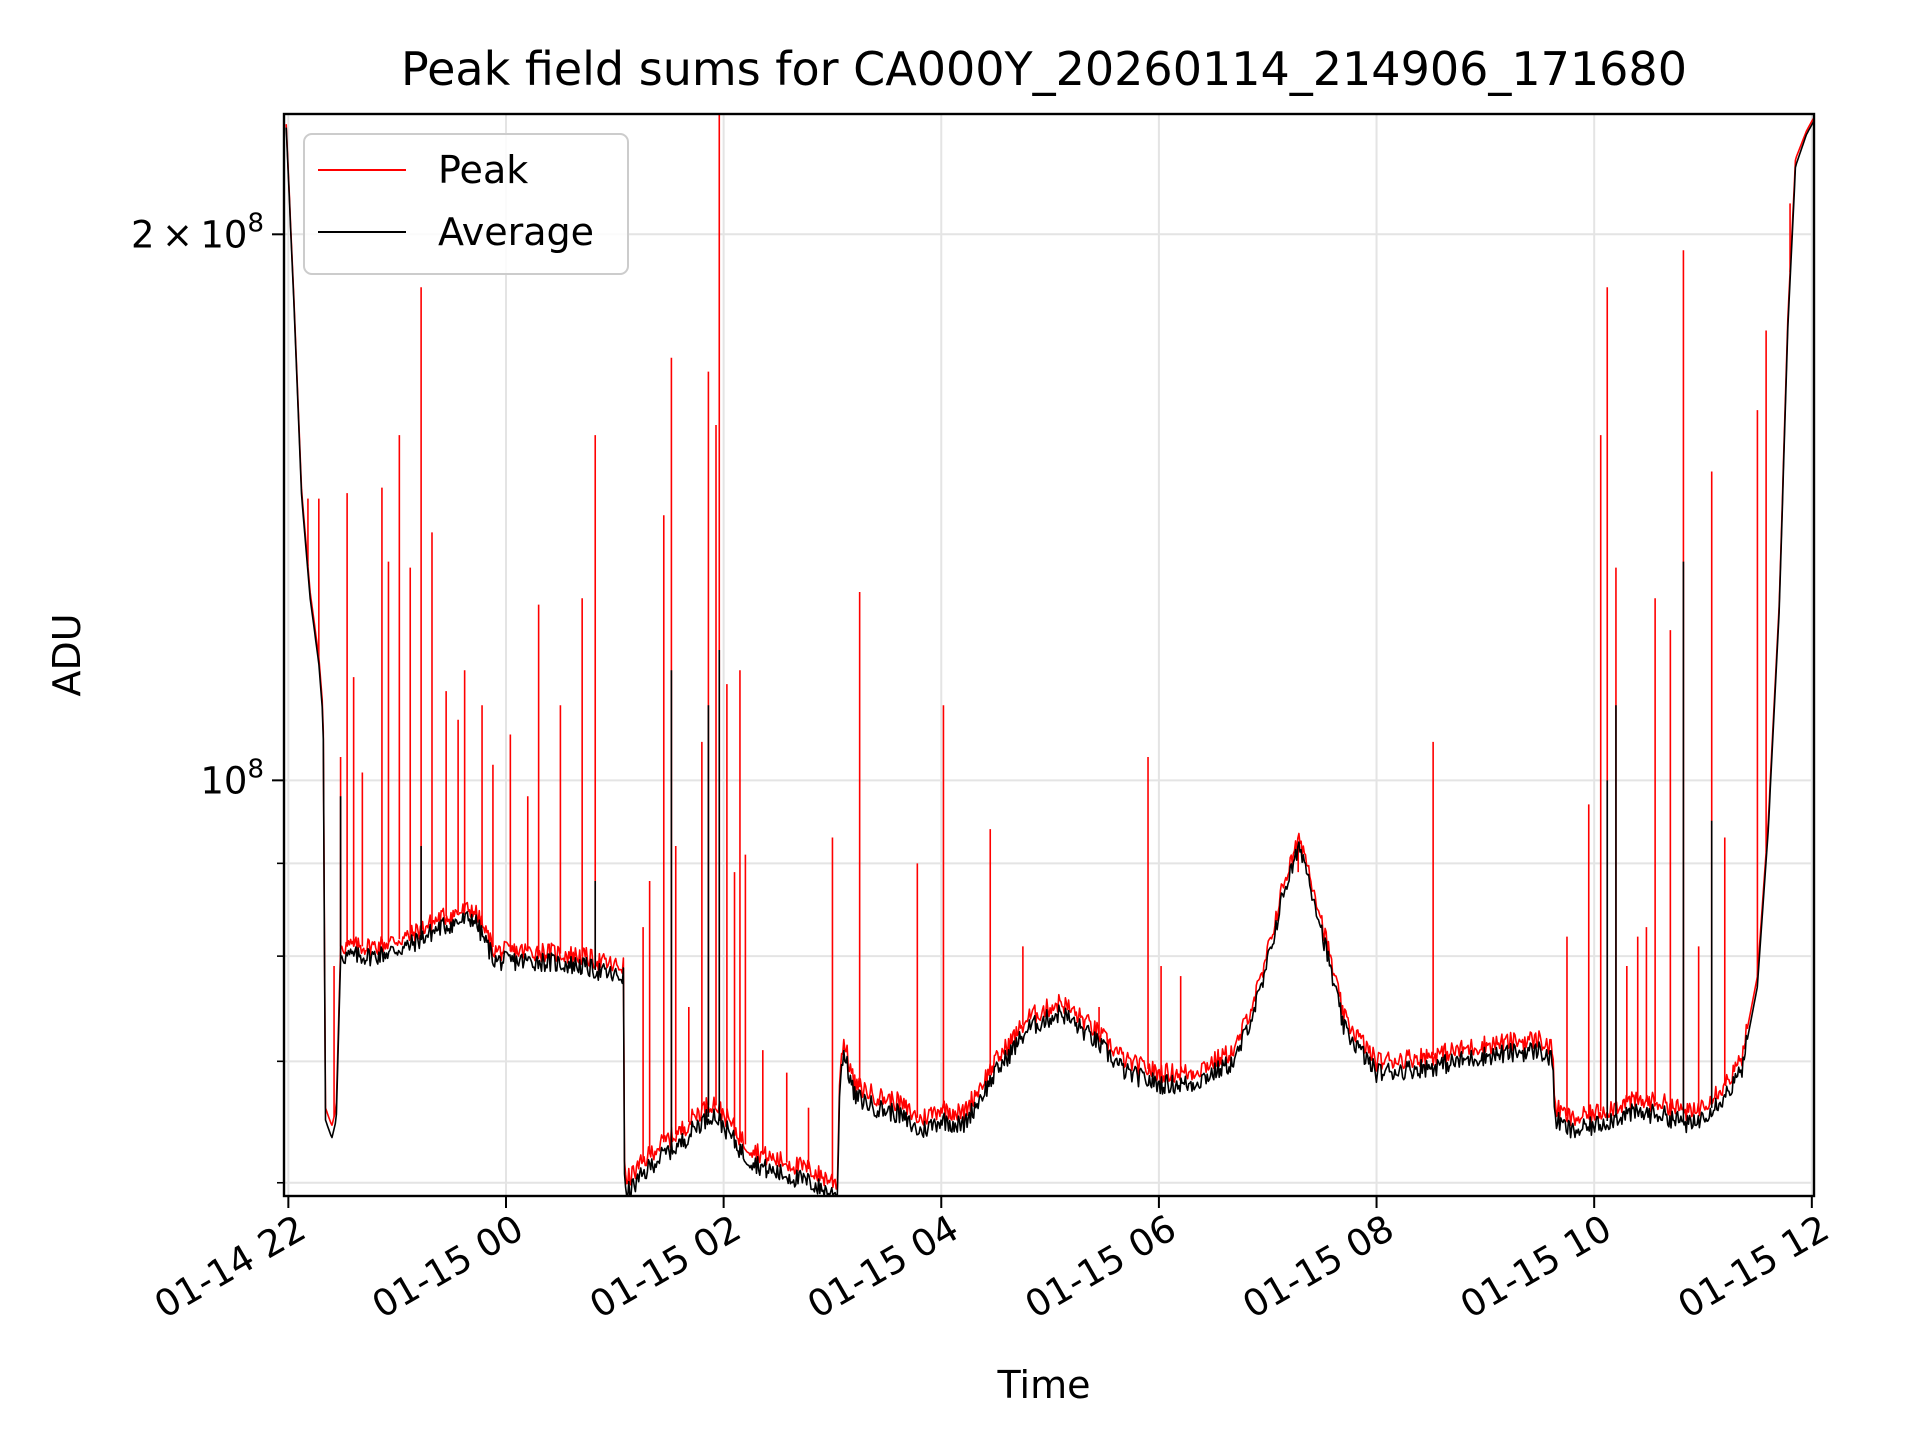 This screenshot has height=1440, width=1920. Describe the element at coordinates (1044, 1385) in the screenshot. I see `x-axis-label: Time` at that location.